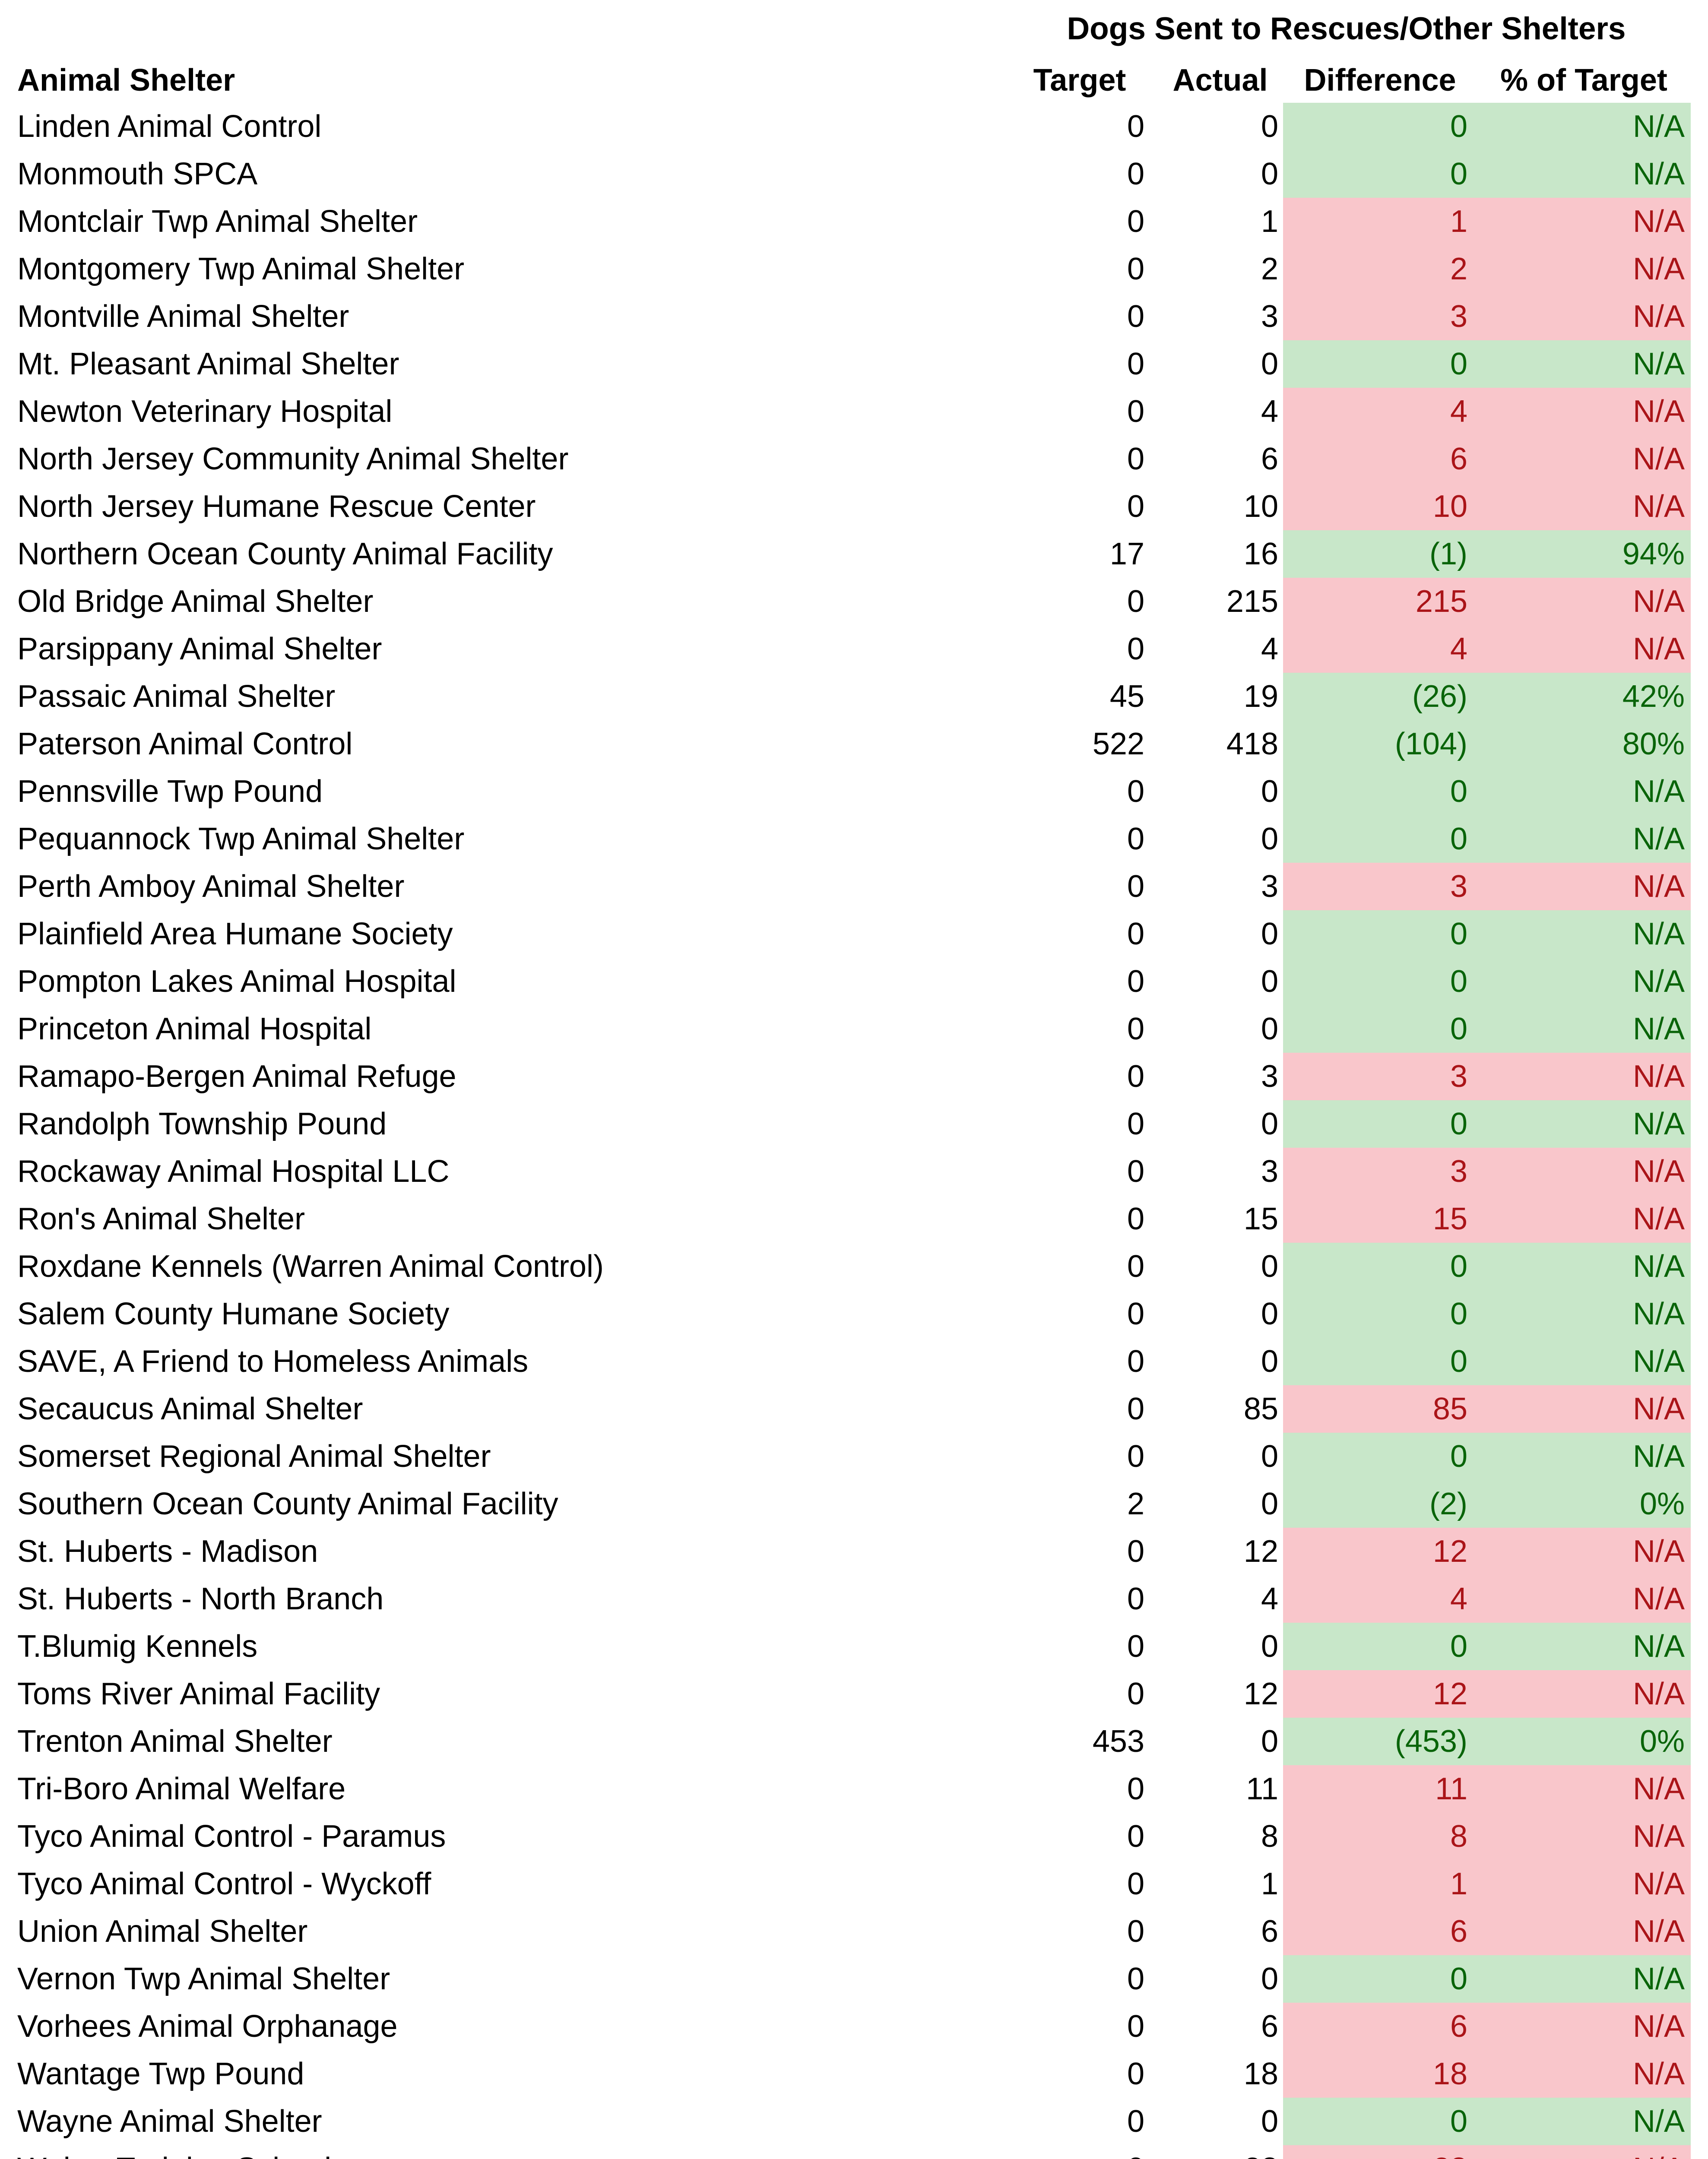 Image resolution: width=1708 pixels, height=2159 pixels. I want to click on shelter-name-cell: Southern Ocean County Animal Facility, so click(287, 1504).